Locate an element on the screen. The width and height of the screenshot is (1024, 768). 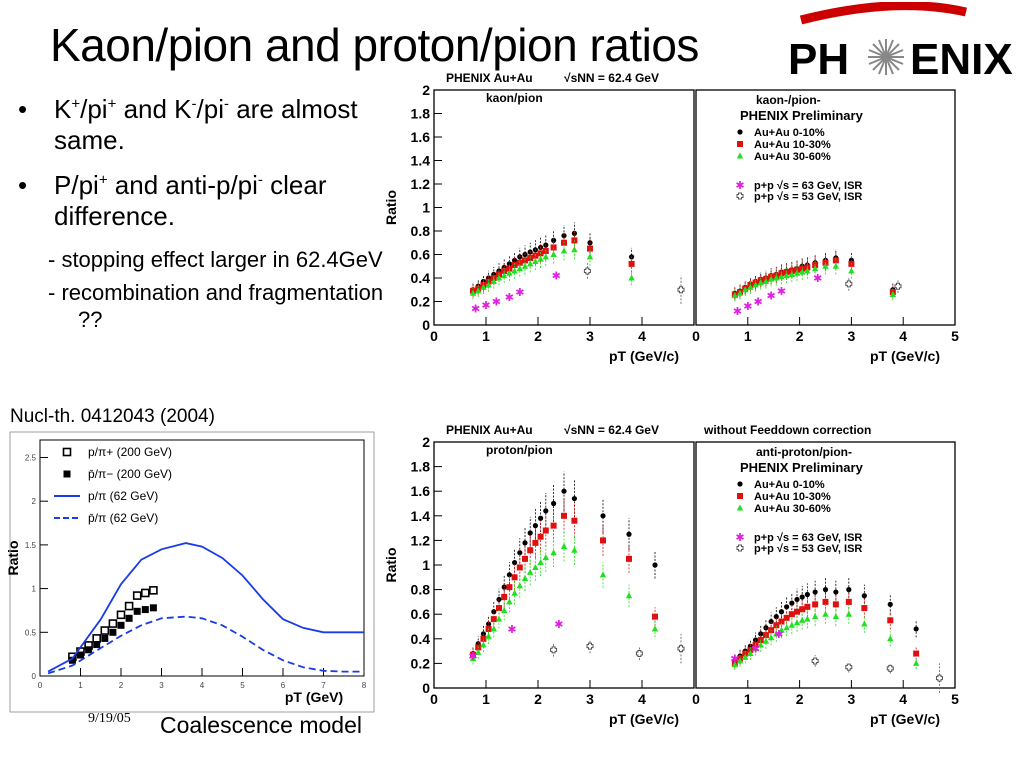
legend-entry: p̄/π− (200 GeV) is located at coordinates (130, 474).